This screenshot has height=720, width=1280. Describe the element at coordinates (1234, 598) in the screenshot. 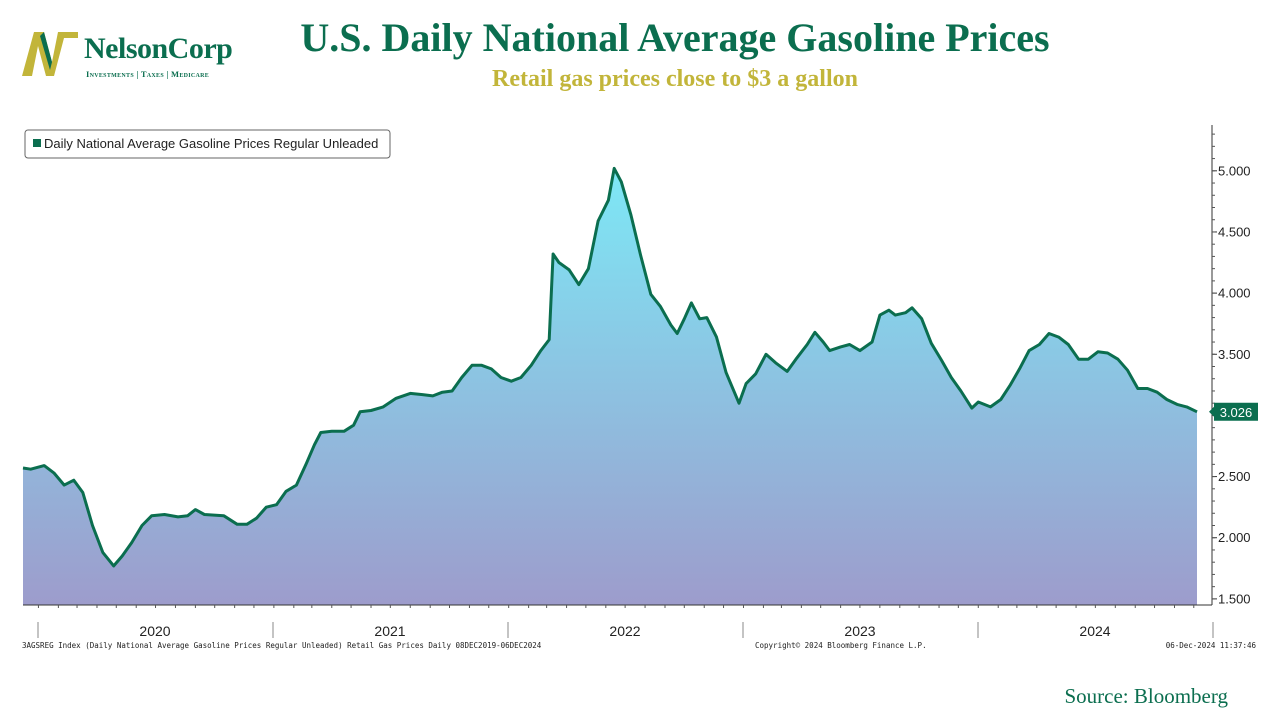

I see `y-tick-label: 1.500` at that location.